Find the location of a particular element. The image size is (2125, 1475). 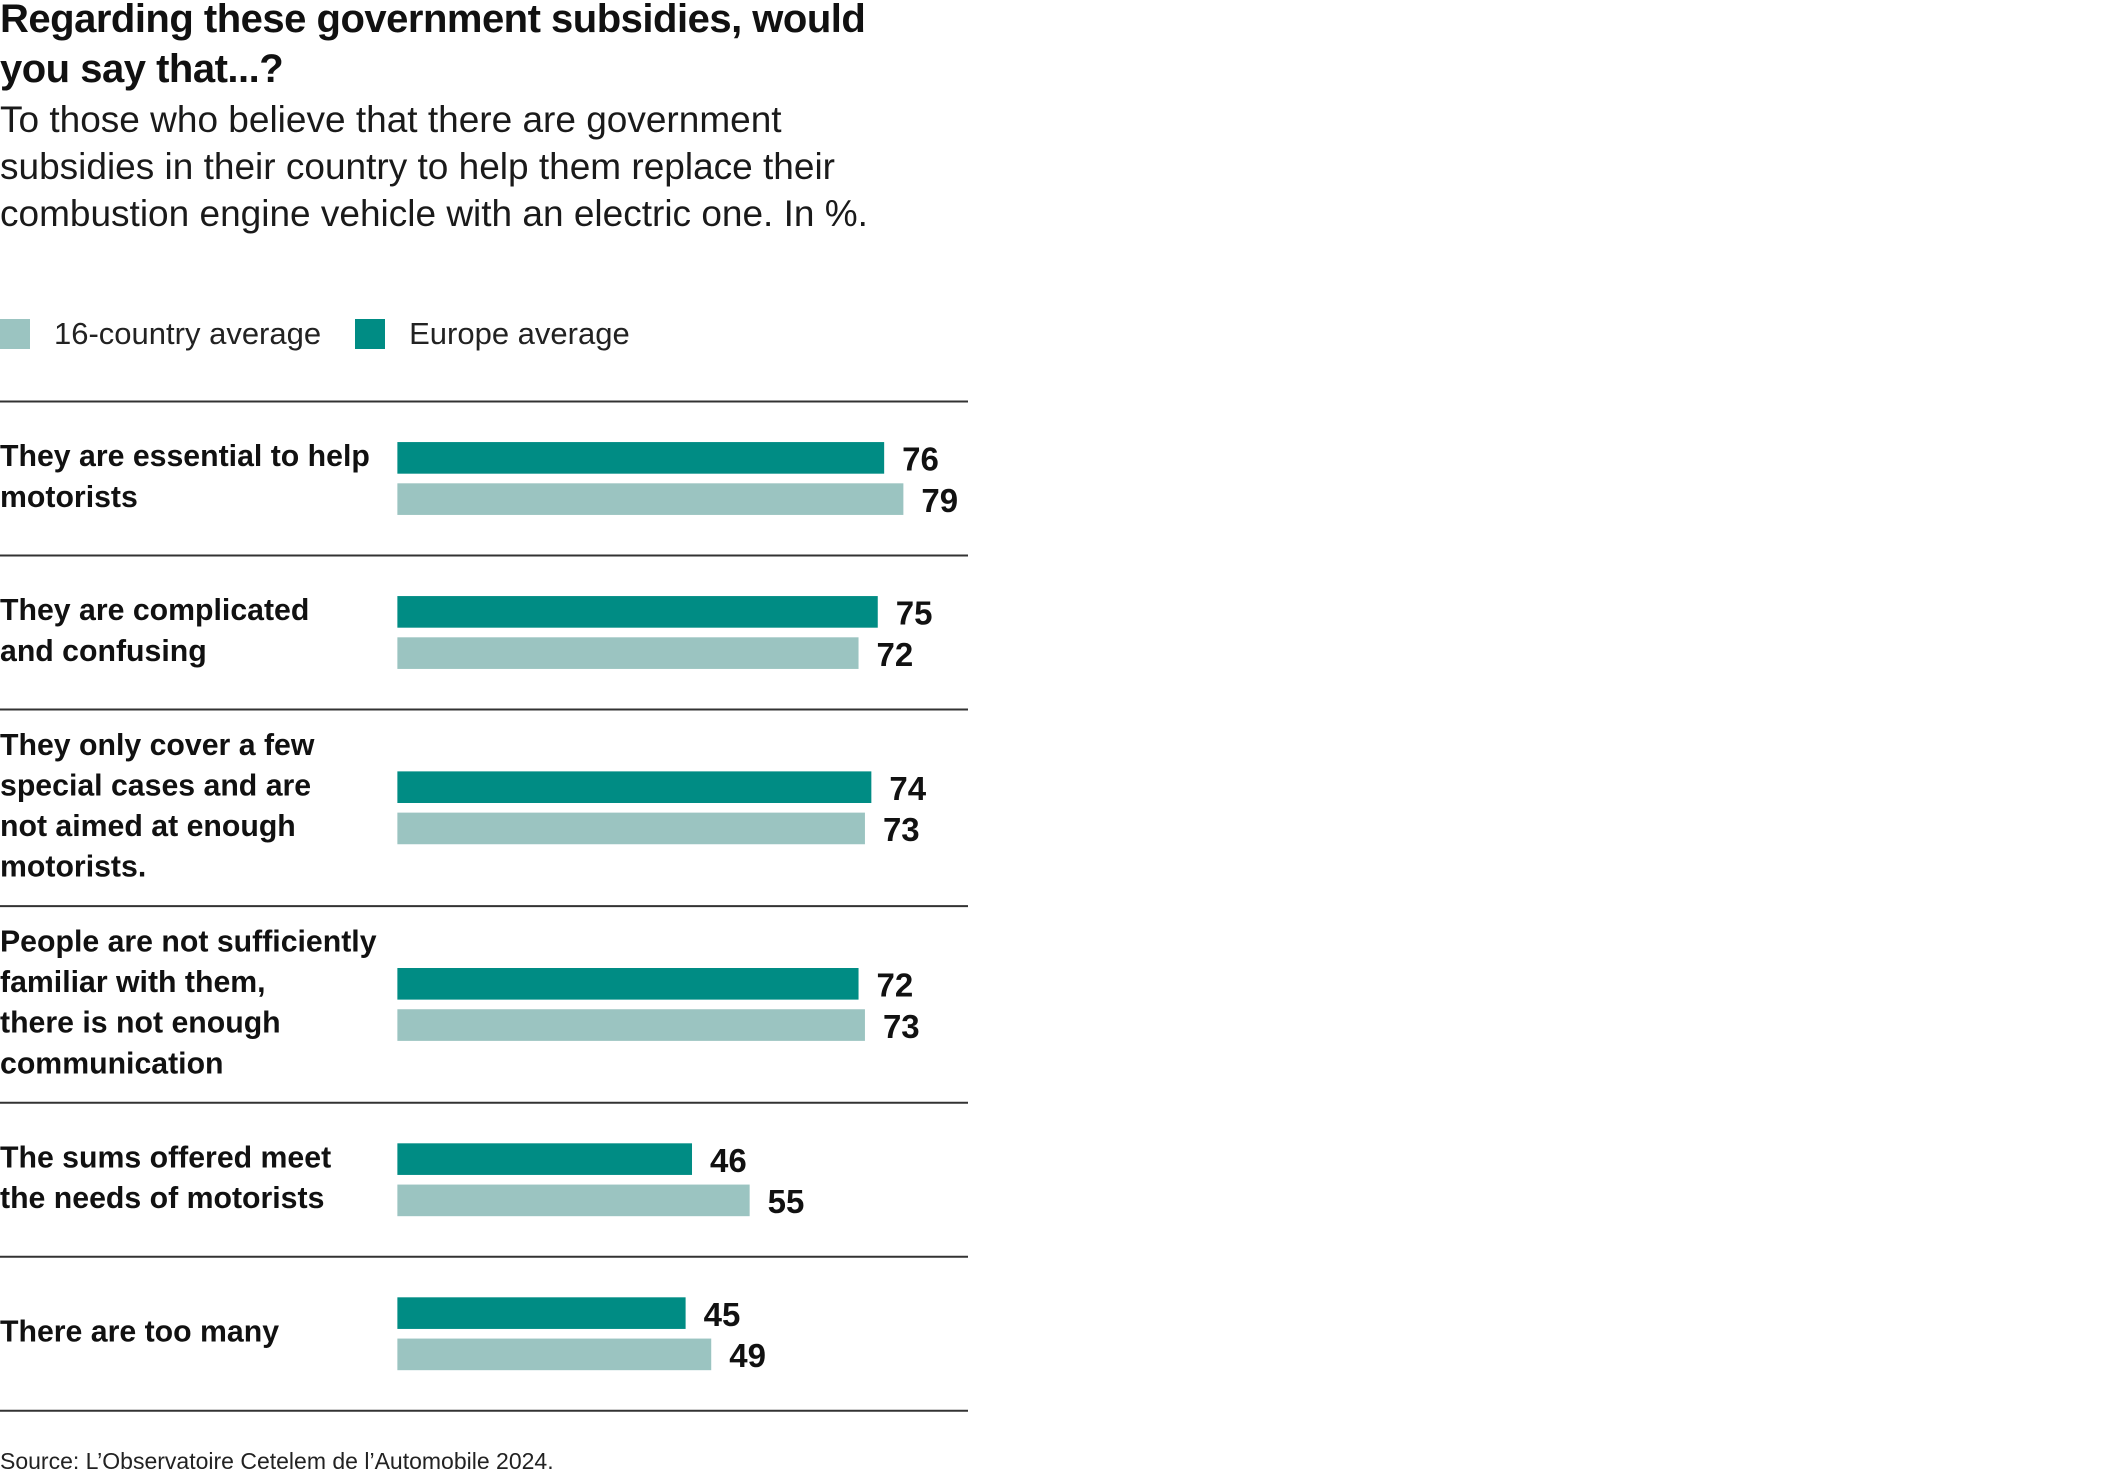

legend-item-europe: Europe average is located at coordinates (492, 334).